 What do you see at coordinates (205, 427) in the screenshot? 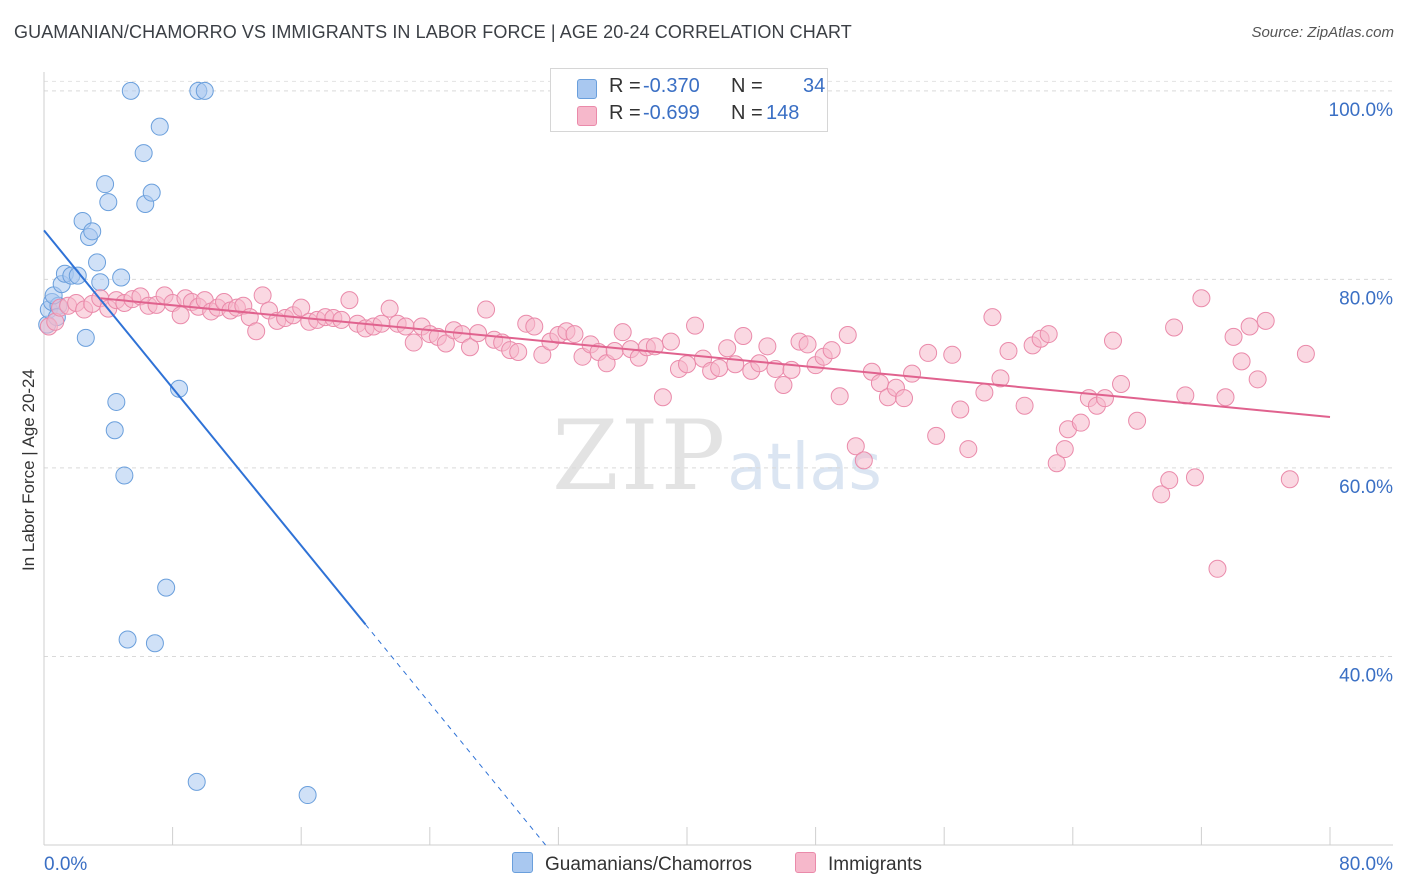
I see `trend-line-guamanian` at bounding box center [205, 427].